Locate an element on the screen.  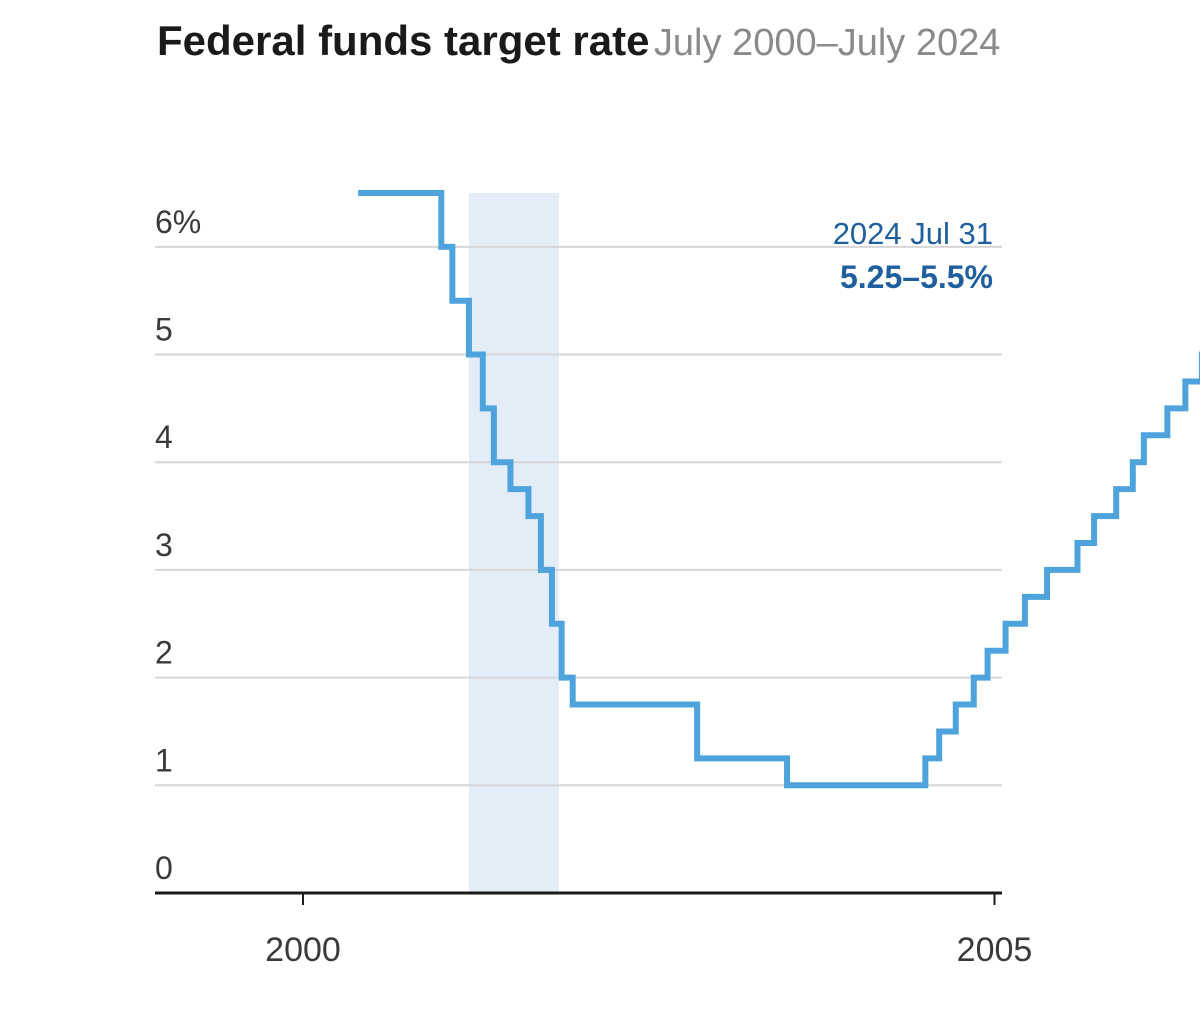
y-tick-label-4: 4 is located at coordinates (164, 437).